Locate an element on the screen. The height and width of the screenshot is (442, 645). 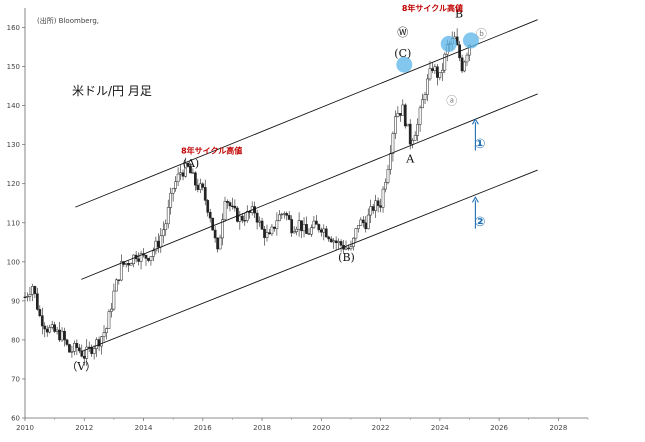
projection-arrows is located at coordinates (475, 173).